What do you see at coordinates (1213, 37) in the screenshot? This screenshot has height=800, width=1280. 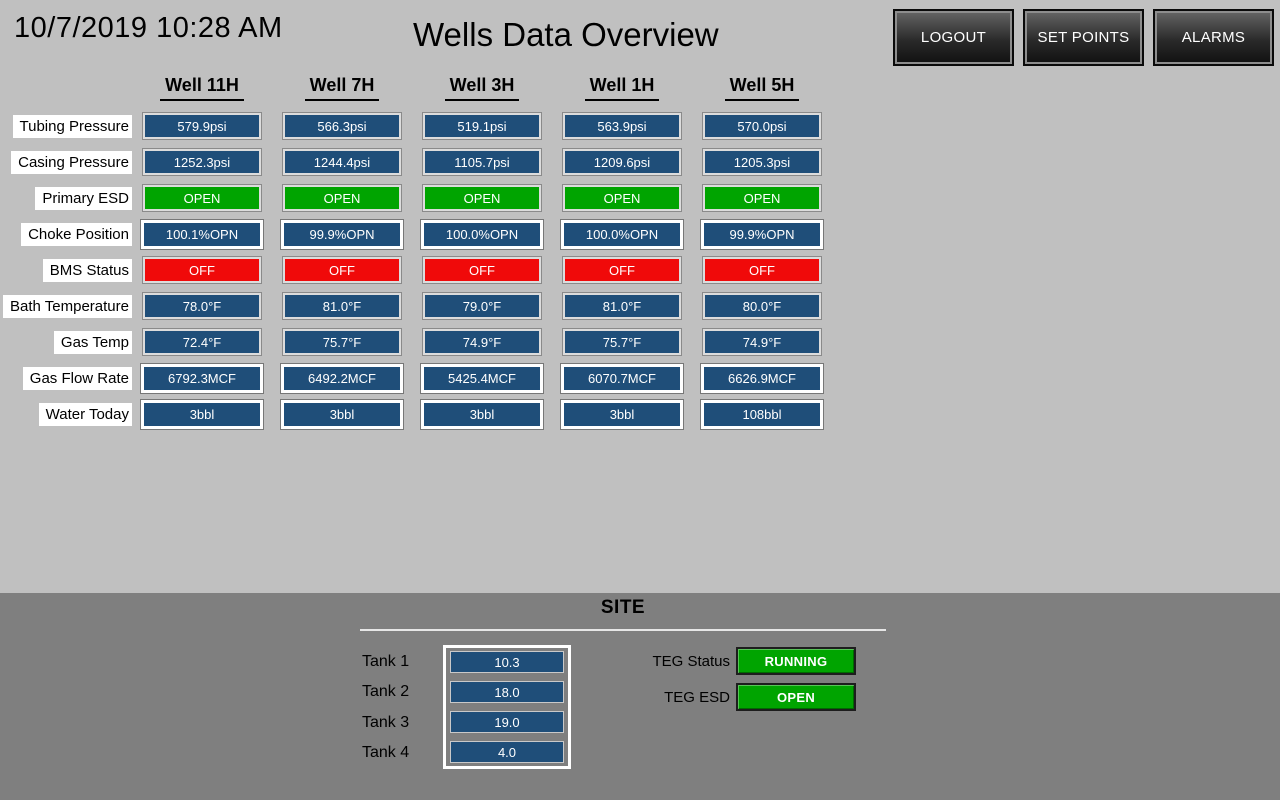 I see `alarms-button: ALARMS` at bounding box center [1213, 37].